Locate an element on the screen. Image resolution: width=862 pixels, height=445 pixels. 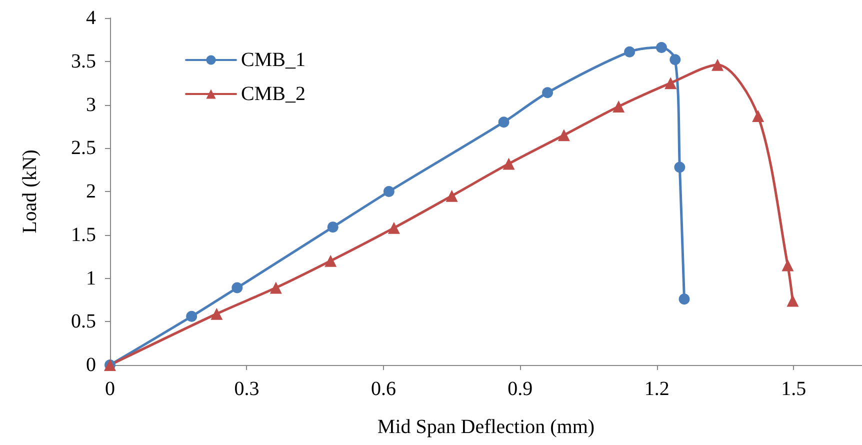
y-tick-label: 3.5 is located at coordinates (83, 61).